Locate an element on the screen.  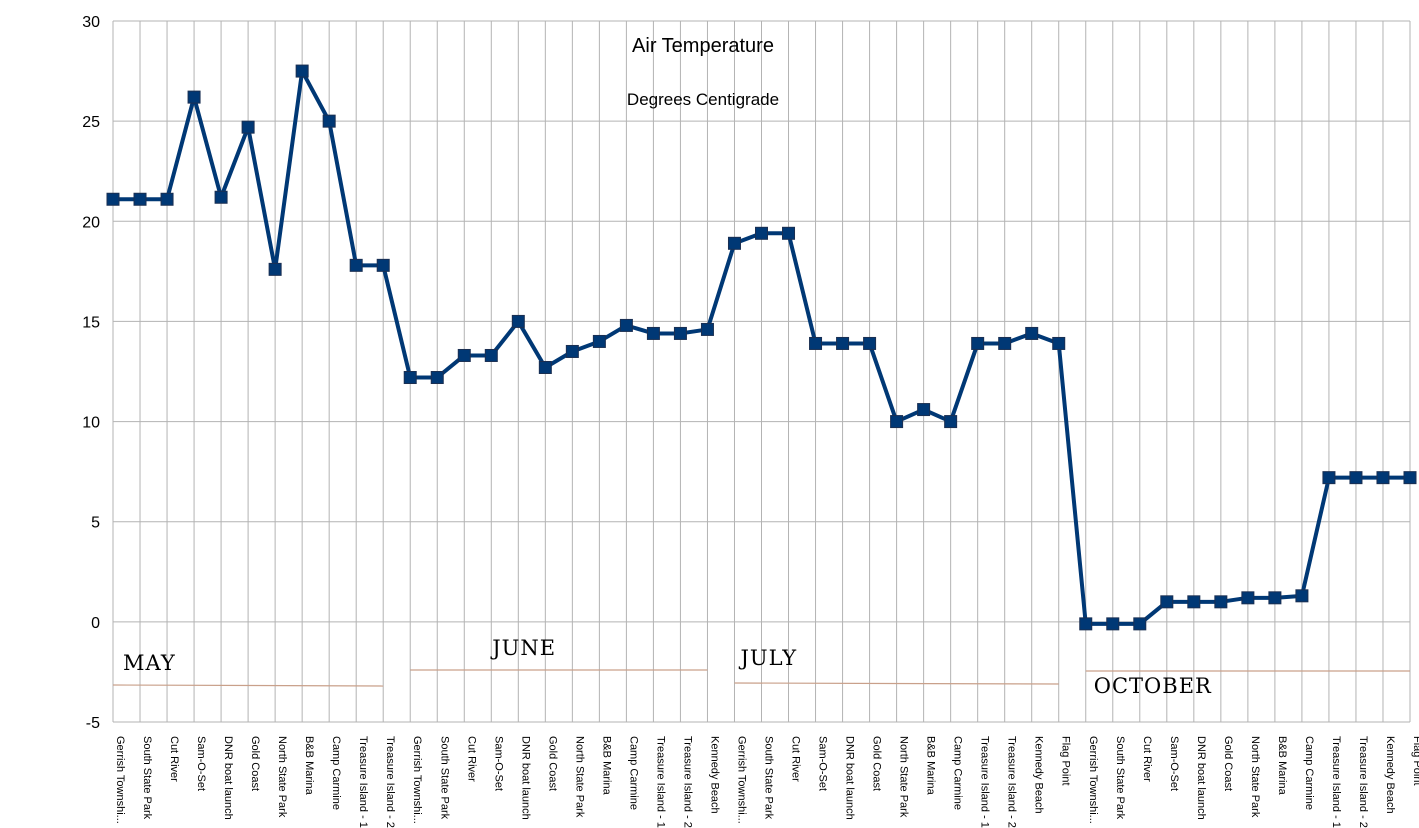
y-tick-label: 20 is located at coordinates (91, 222).